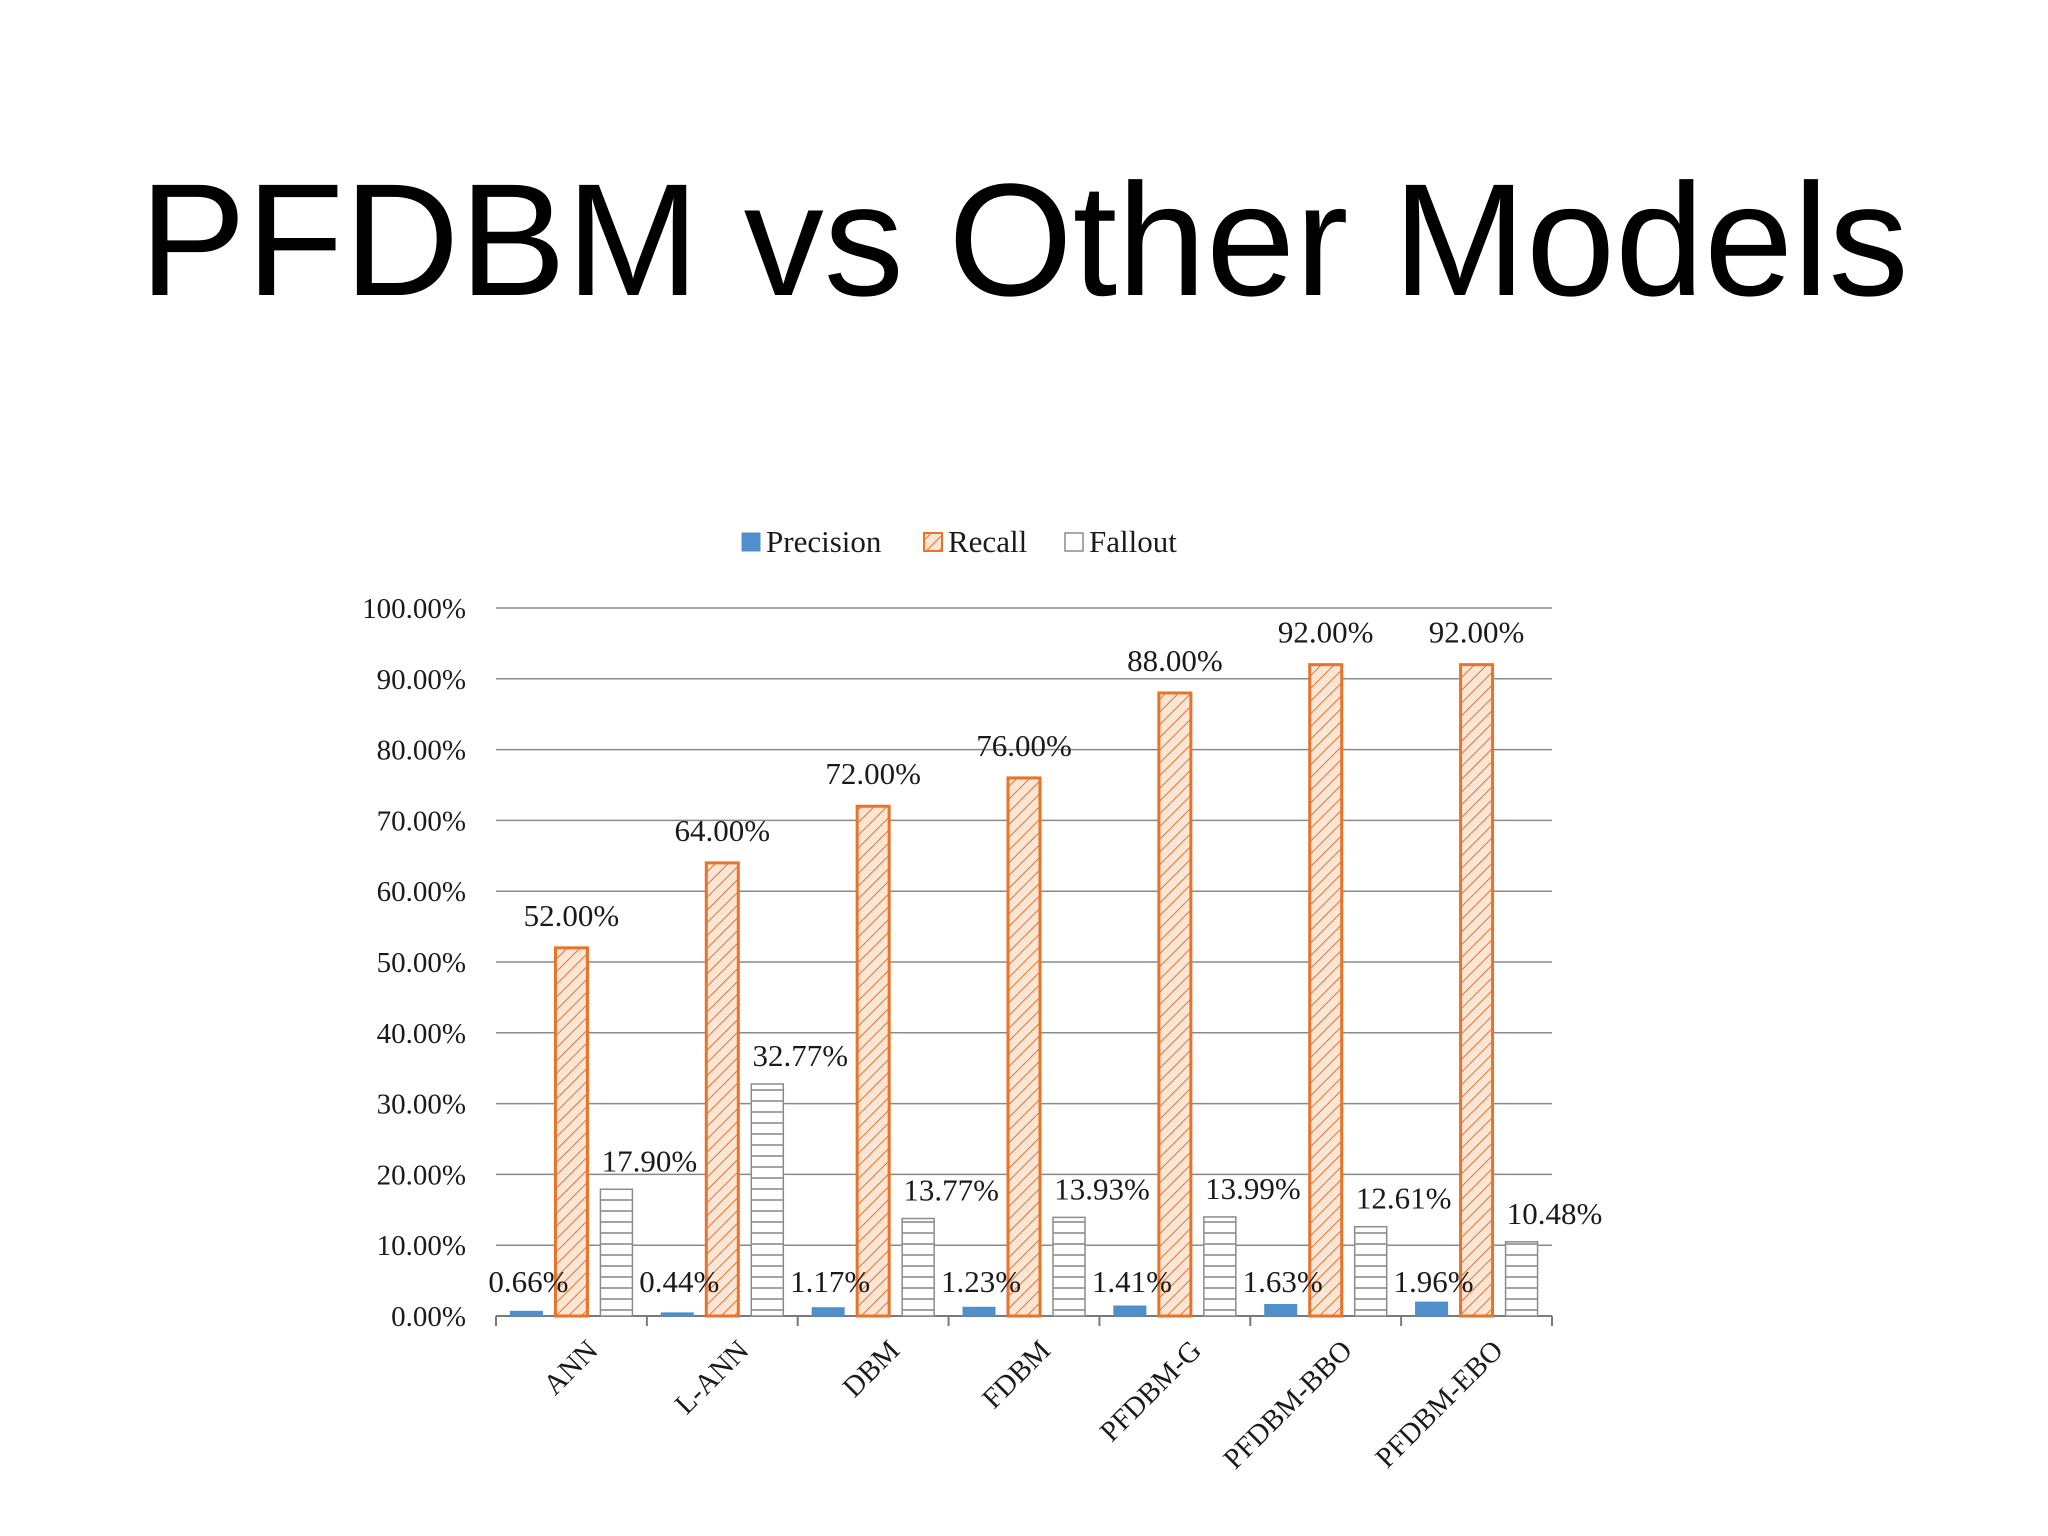 The width and height of the screenshot is (2048, 1536). What do you see at coordinates (830, 1281) in the screenshot?
I see `data-label-precision: 1.17%` at bounding box center [830, 1281].